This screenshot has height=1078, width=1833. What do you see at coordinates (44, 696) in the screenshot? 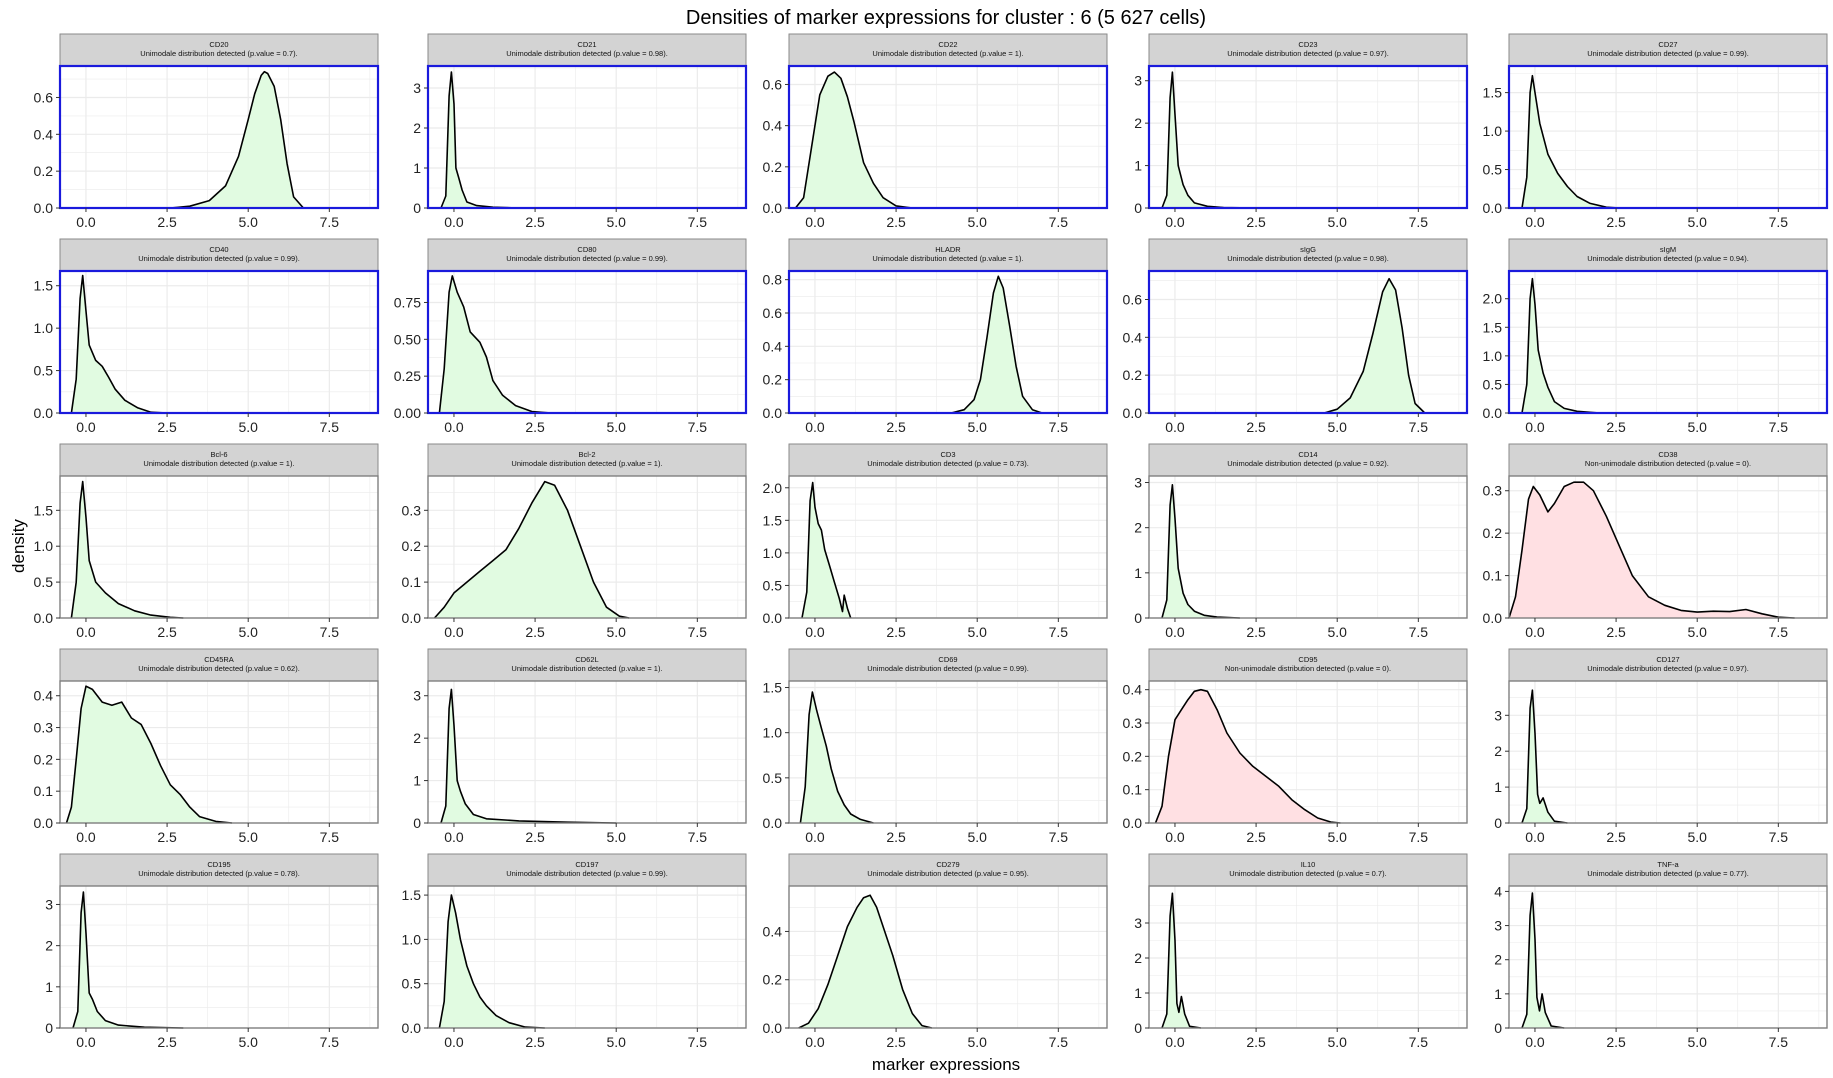
I see `y-tick-label: 0.4` at bounding box center [44, 696].